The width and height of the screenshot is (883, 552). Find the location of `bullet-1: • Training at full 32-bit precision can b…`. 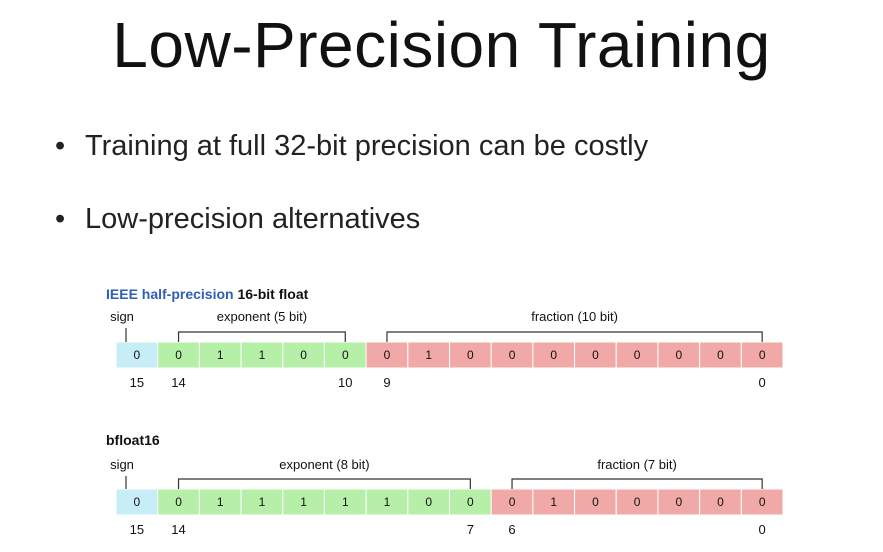

bullet-1: • Training at full 32-bit precision can b… is located at coordinates (351, 146).